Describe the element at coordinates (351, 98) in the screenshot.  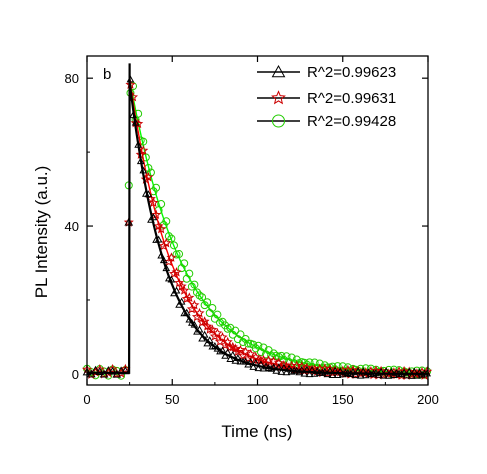
I see `legend-label: R^2=0.99631` at that location.